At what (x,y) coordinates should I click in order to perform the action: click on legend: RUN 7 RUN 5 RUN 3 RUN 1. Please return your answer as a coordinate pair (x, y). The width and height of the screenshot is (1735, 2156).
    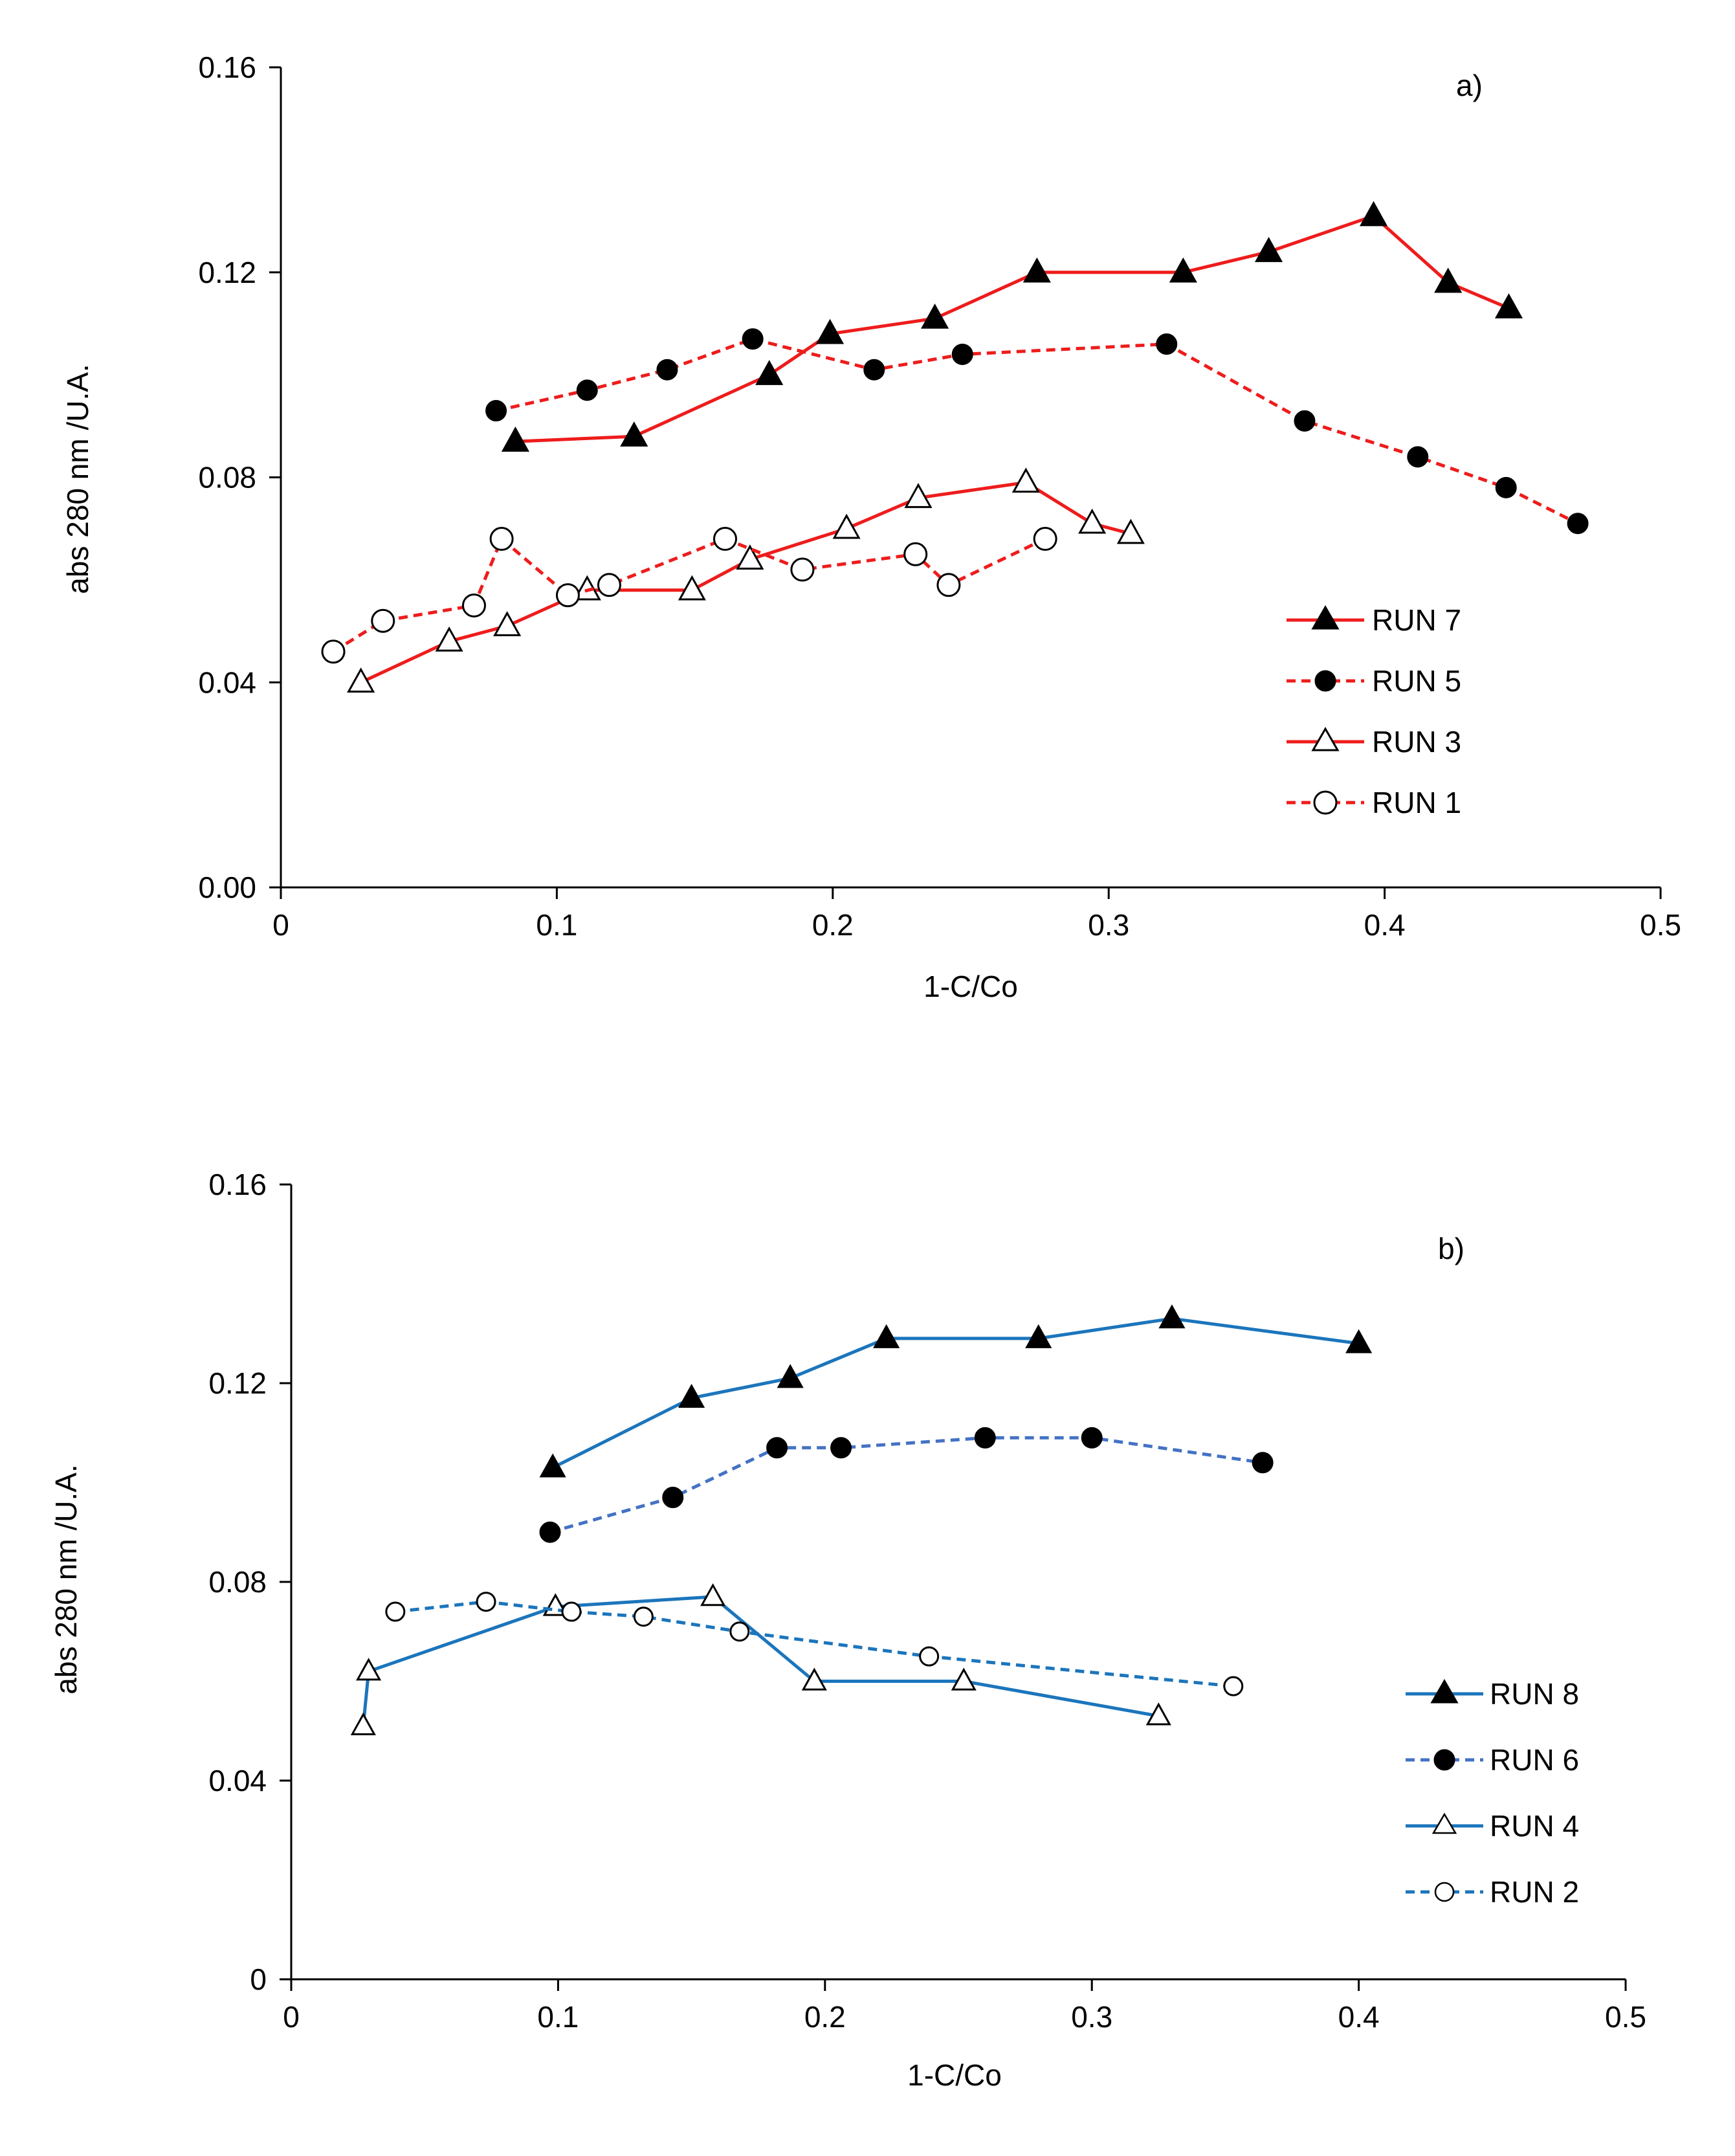
    Looking at the image, I should click on (1374, 711).